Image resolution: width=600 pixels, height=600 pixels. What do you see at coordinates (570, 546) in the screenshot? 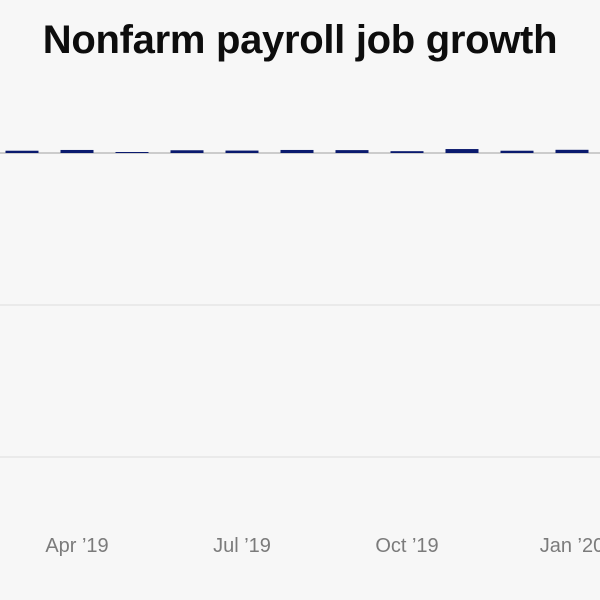
I see `x-tick-label: Jan ’20` at bounding box center [570, 546].